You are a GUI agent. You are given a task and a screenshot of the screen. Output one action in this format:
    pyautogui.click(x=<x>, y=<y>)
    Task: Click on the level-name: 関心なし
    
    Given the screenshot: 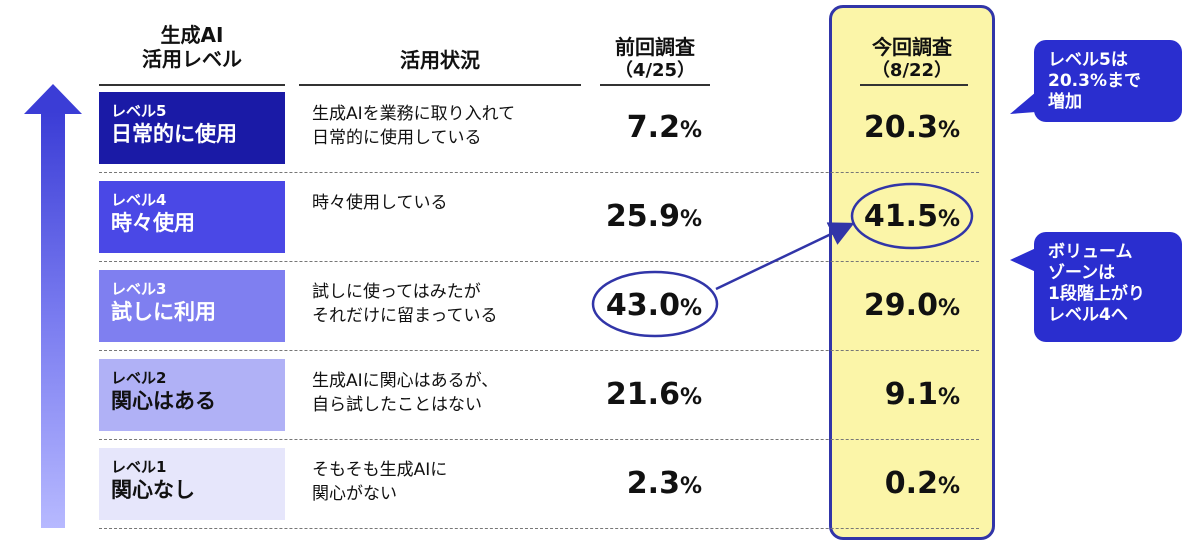 What is the action you would take?
    pyautogui.click(x=153, y=490)
    